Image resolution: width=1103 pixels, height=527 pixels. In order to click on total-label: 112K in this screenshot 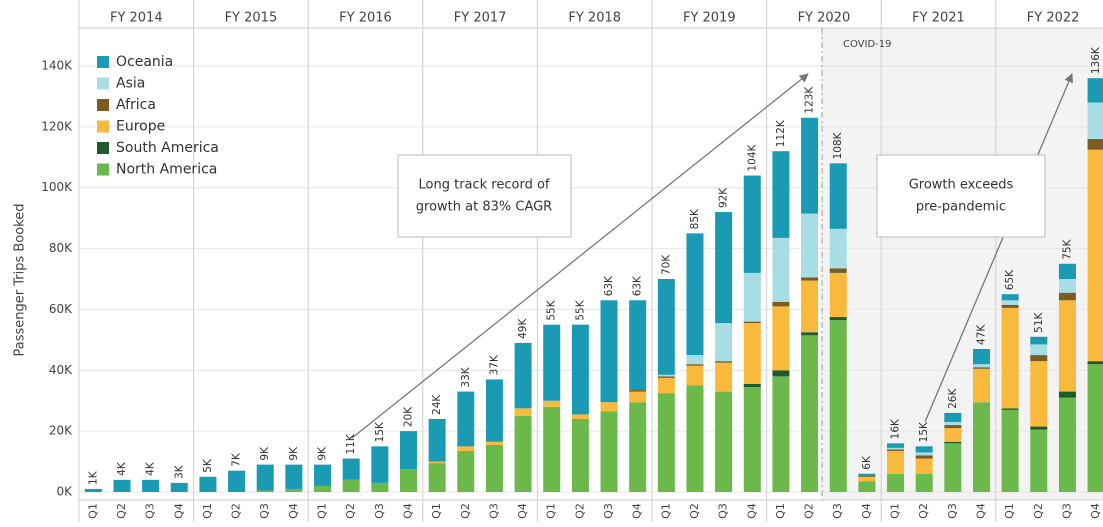, I will do `click(781, 133)`.